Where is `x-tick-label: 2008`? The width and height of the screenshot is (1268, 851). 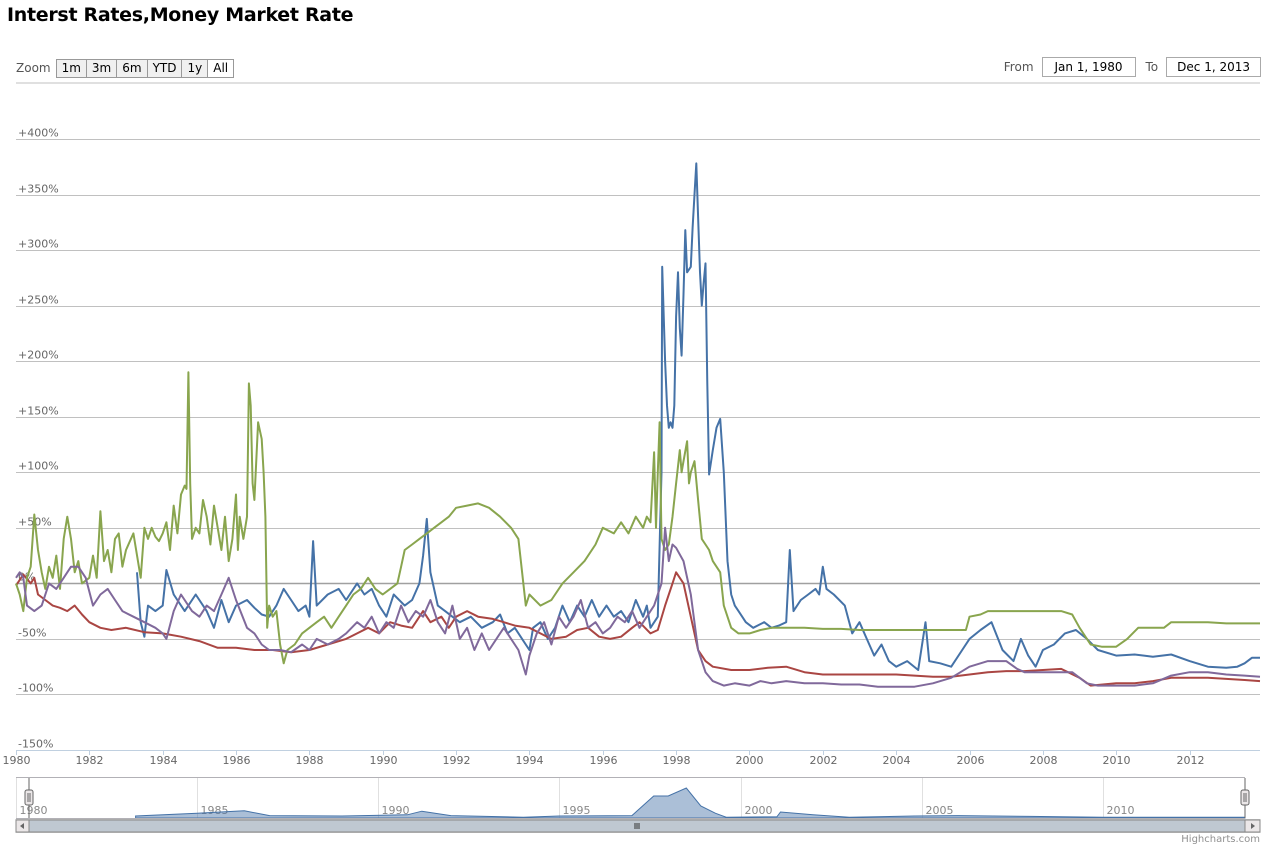 x-tick-label: 2008 is located at coordinates (1044, 760).